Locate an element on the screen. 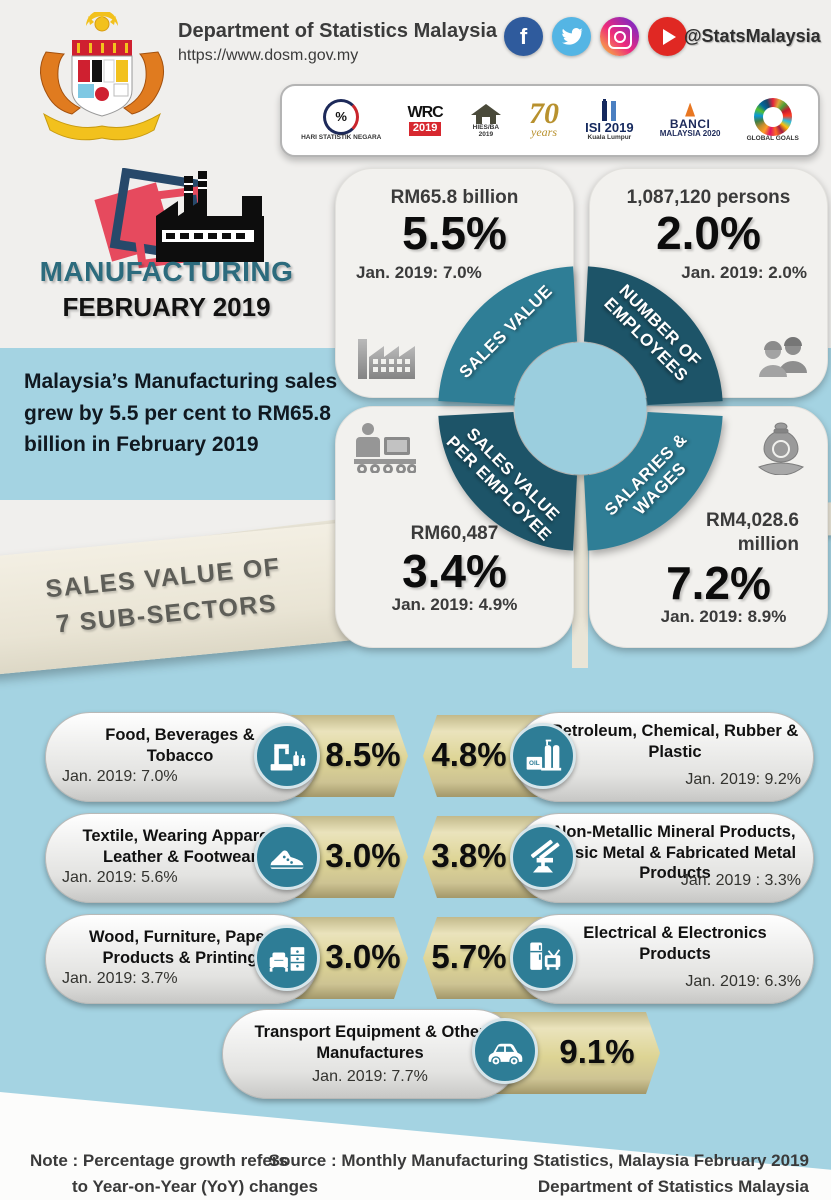  malaysia-coat-of-arms-logo is located at coordinates (102, 76).